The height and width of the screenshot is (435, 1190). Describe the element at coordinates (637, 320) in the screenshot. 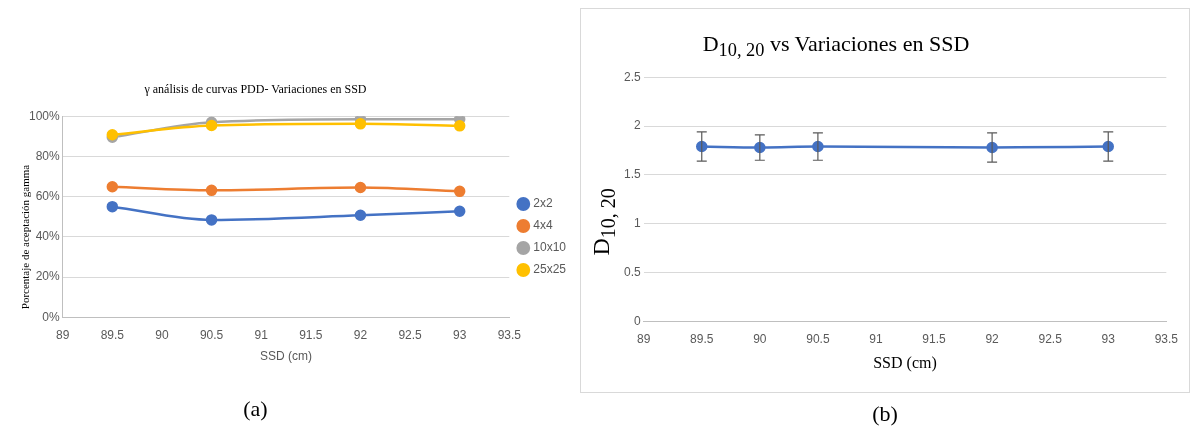

I see `y-tick-label: 0` at that location.